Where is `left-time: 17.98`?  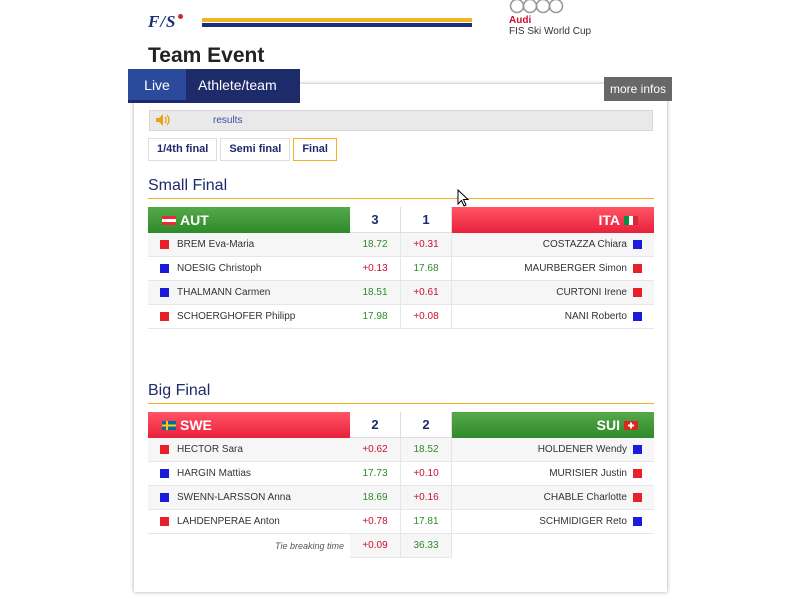 left-time: 17.98 is located at coordinates (375, 316).